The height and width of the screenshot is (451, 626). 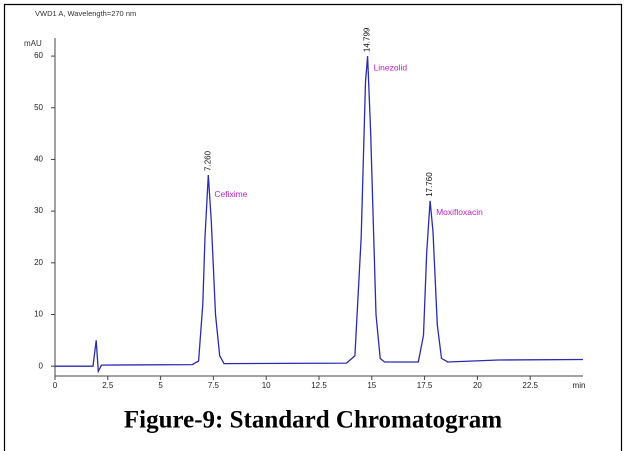 I want to click on x-tick-label: 12.5, so click(x=319, y=385).